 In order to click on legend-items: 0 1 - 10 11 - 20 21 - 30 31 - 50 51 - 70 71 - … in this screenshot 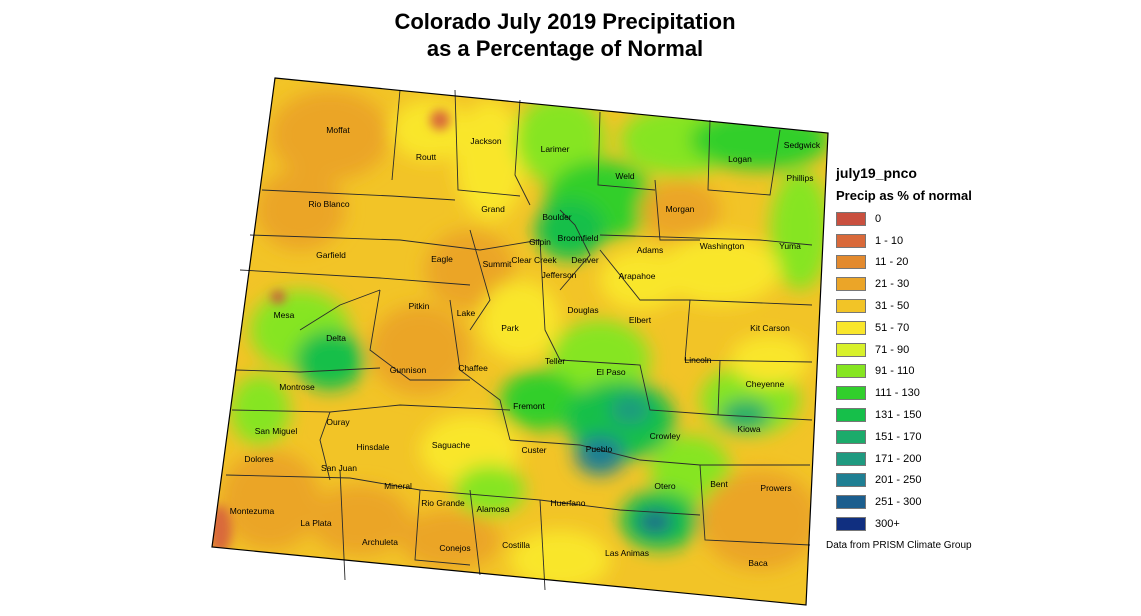, I will do `click(986, 371)`.